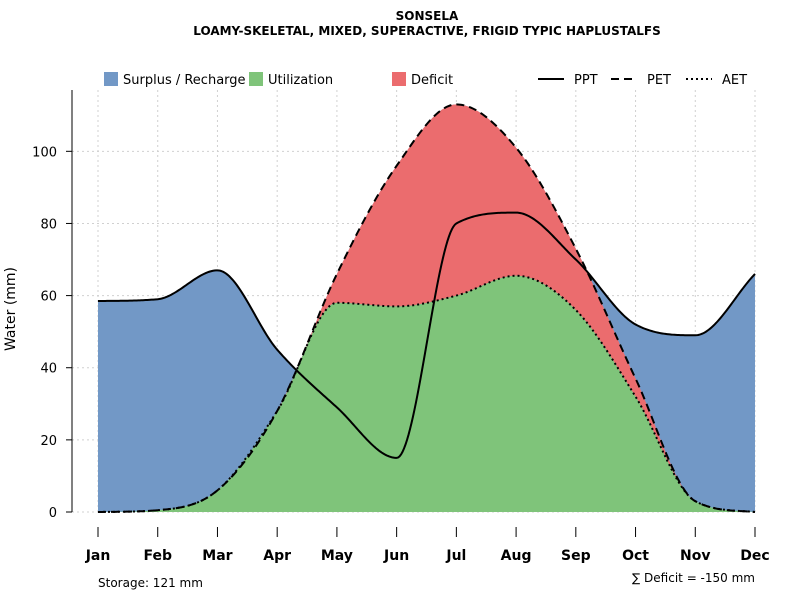 The image size is (800, 600). What do you see at coordinates (659, 80) in the screenshot?
I see `legend-label-pet: PET` at bounding box center [659, 80].